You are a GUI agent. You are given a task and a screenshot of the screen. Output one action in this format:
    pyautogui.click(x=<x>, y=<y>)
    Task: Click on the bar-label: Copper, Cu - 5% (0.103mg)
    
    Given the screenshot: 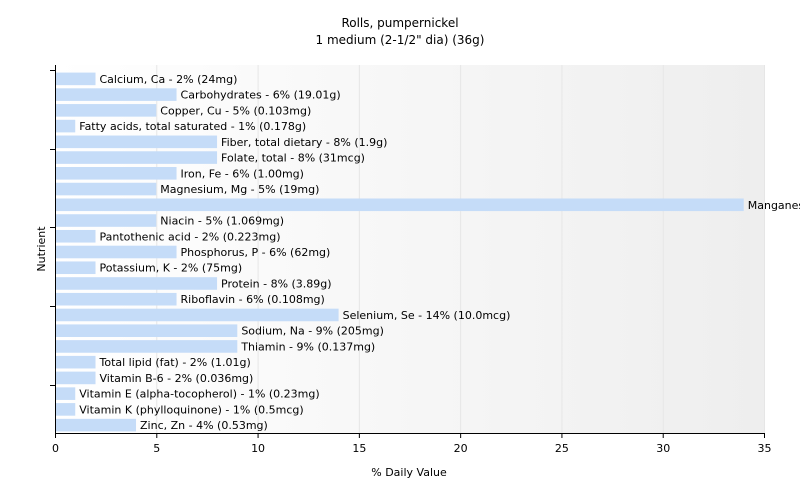 What is the action you would take?
    pyautogui.click(x=235, y=110)
    